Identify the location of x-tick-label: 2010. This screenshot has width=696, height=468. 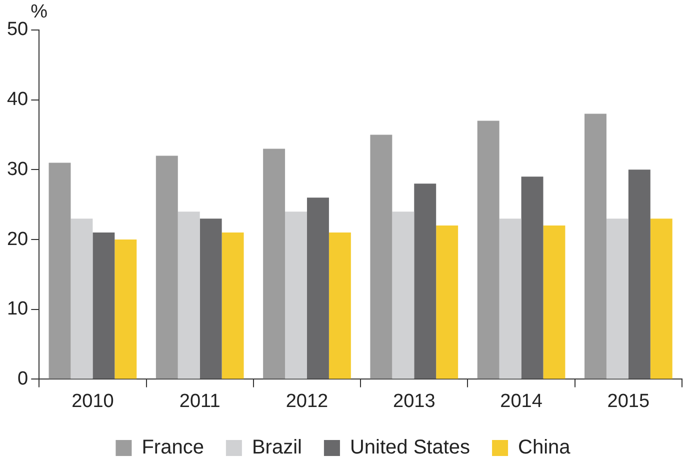
(93, 401).